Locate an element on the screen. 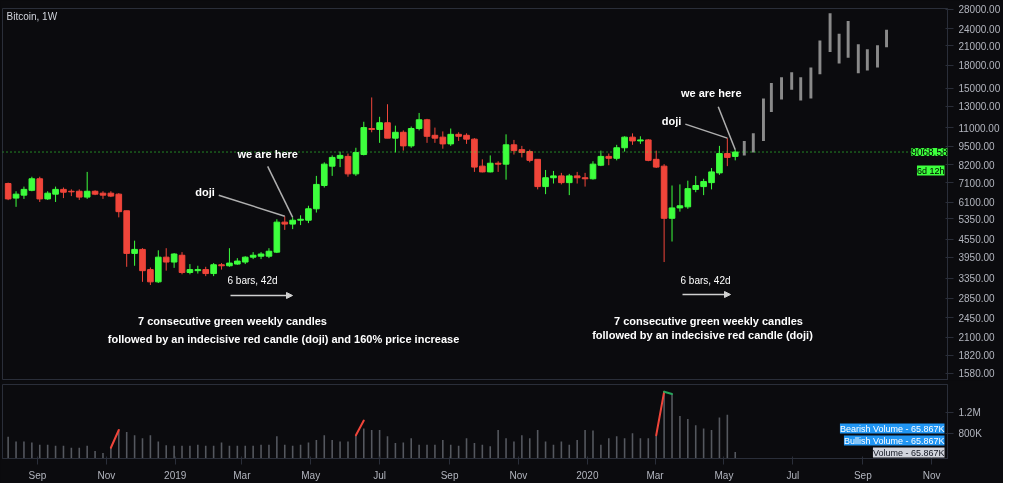 This screenshot has width=1024, height=485. annotation: followed by an indecisive red candle (doji) is located at coordinates (703, 334).